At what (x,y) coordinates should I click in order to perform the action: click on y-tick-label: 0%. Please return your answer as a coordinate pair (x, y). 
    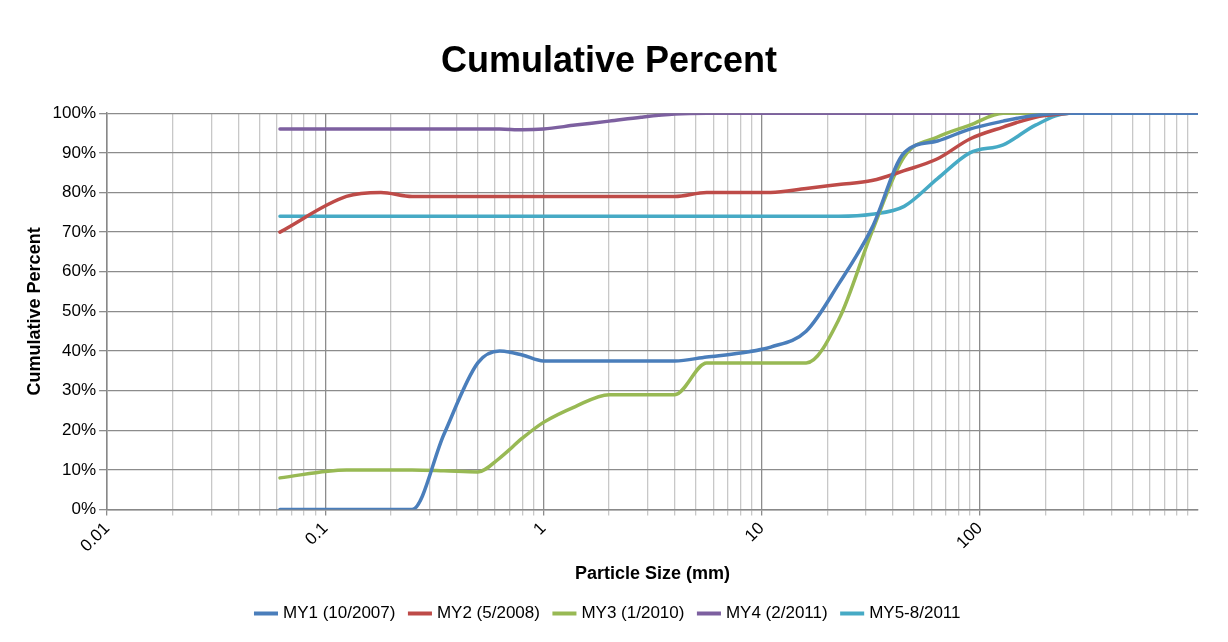
    Looking at the image, I should click on (84, 509).